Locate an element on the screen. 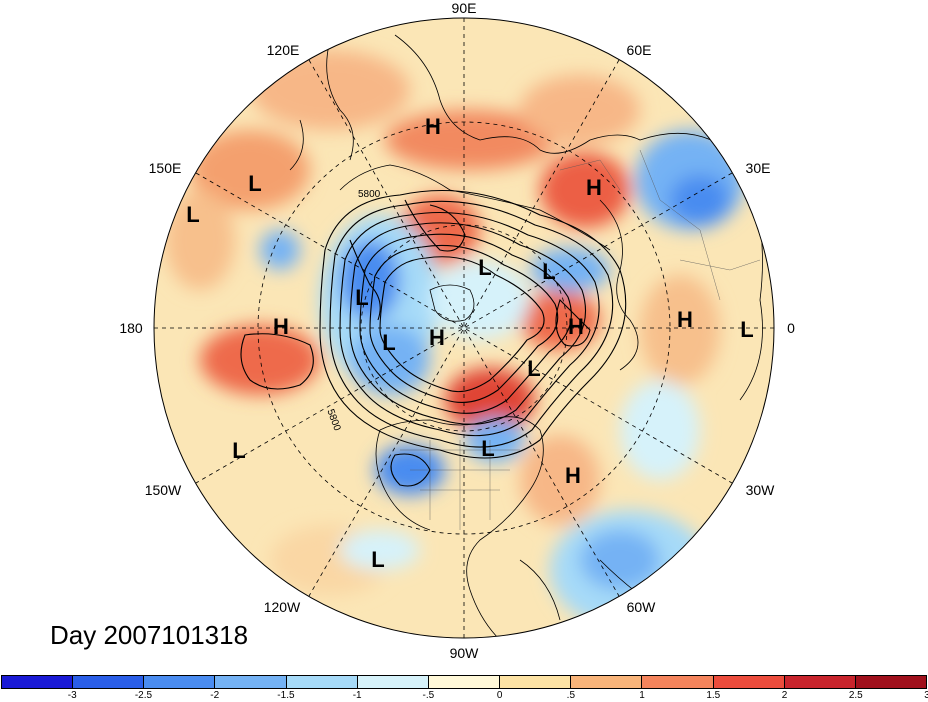 This screenshot has width=928, height=702. low-center-3: L is located at coordinates (484, 267).